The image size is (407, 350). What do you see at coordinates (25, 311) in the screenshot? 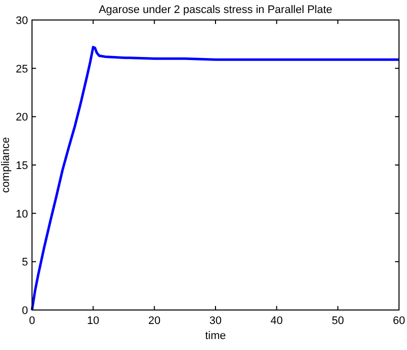
I see `y-tick-label: 0` at bounding box center [25, 311].